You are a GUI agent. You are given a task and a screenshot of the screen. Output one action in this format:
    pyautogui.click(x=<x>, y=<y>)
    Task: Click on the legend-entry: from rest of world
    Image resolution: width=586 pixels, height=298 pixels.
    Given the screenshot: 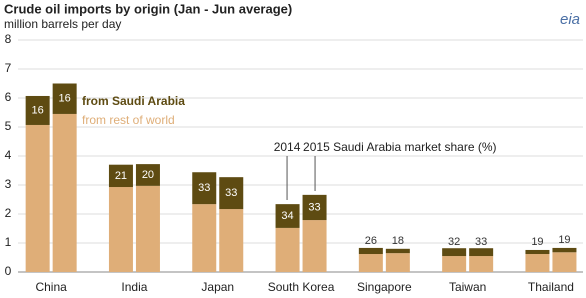 What is the action you would take?
    pyautogui.click(x=128, y=120)
    